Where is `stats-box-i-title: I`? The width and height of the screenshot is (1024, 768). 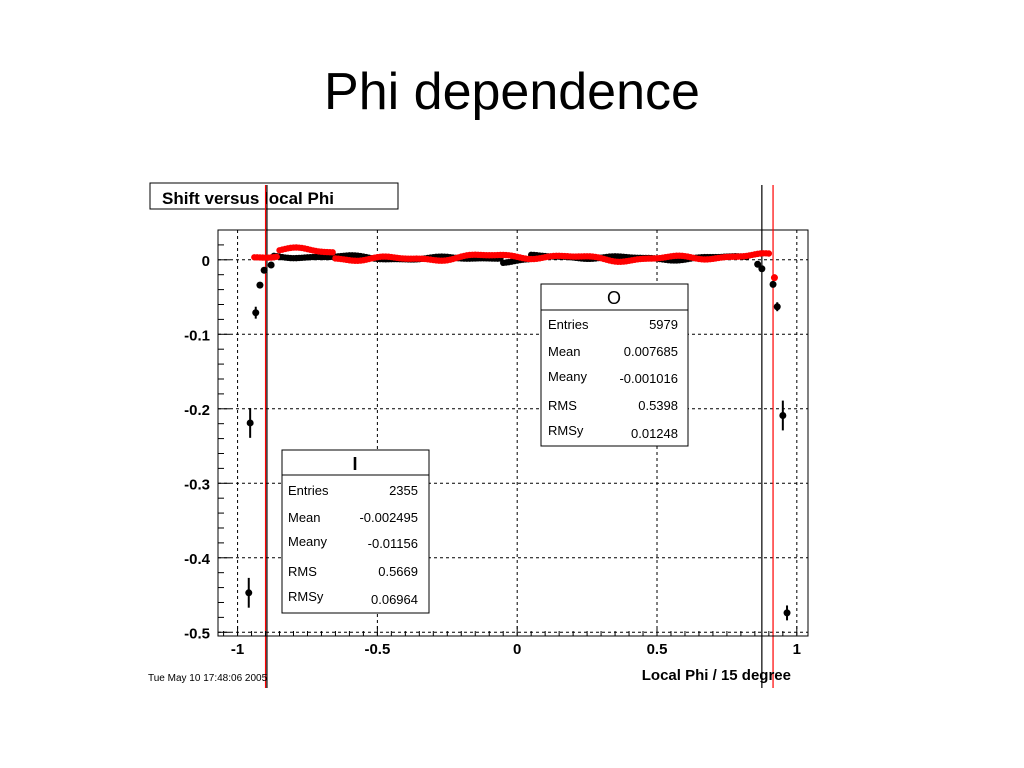
stats-box-i-title: I is located at coordinates (354, 464).